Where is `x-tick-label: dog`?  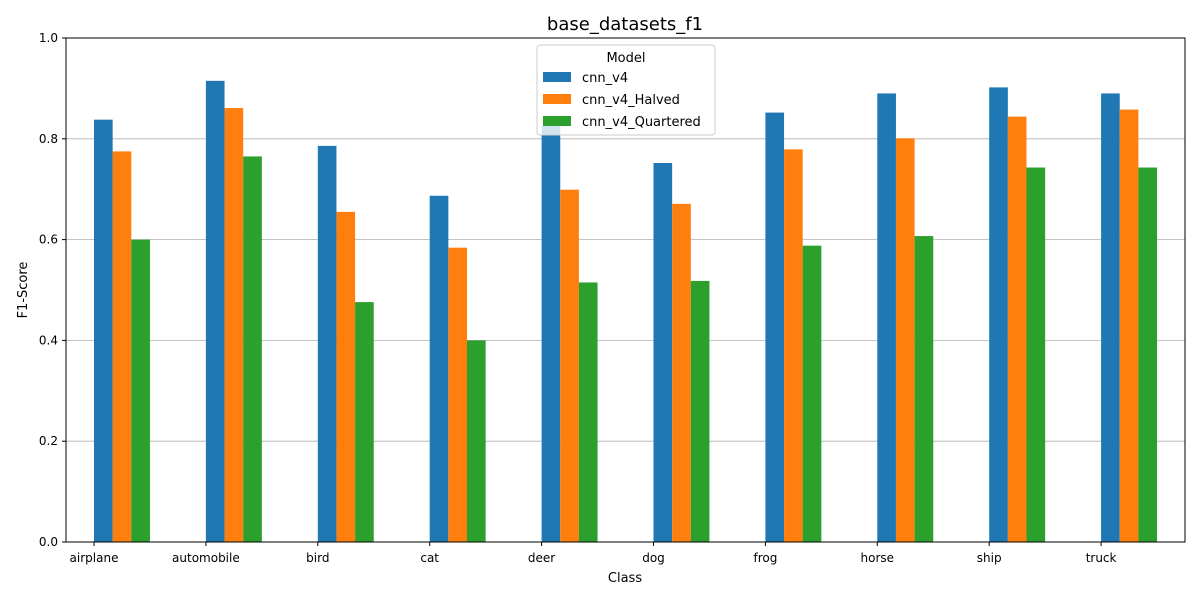 x-tick-label: dog is located at coordinates (653, 558).